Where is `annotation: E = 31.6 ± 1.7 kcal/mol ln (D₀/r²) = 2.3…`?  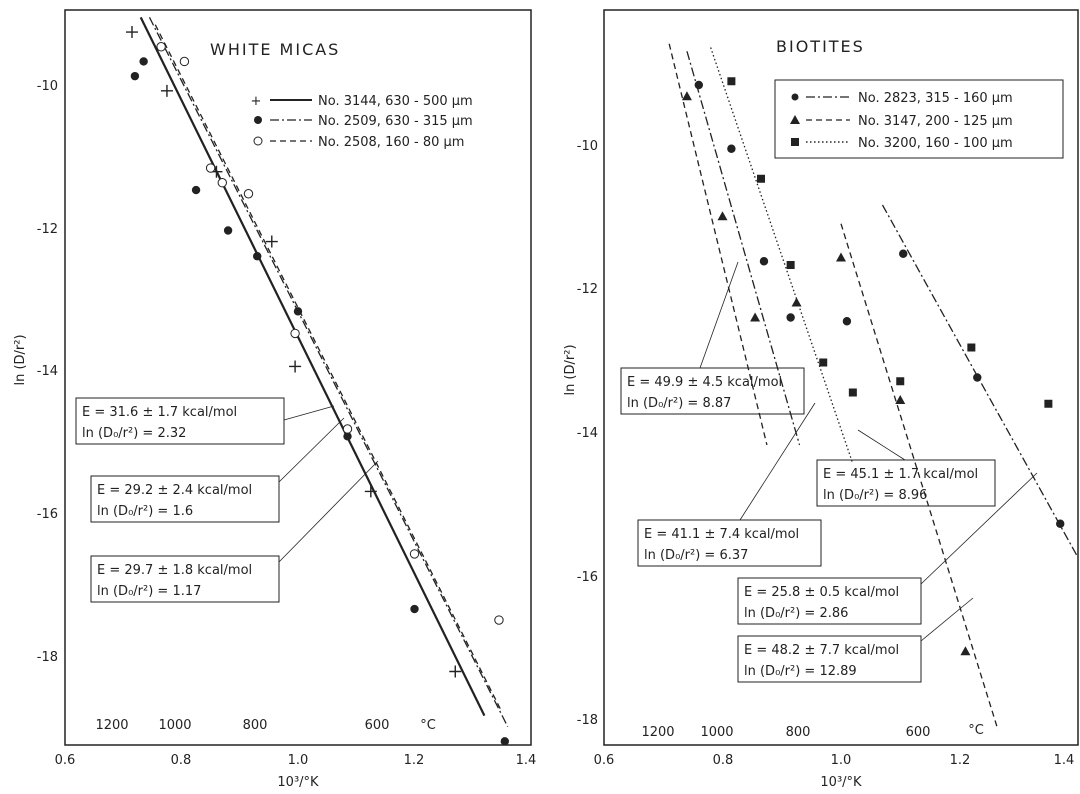
annotation: E = 31.6 ± 1.7 kcal/mol ln (D₀/r²) = 2.3… is located at coordinates (205, 421).